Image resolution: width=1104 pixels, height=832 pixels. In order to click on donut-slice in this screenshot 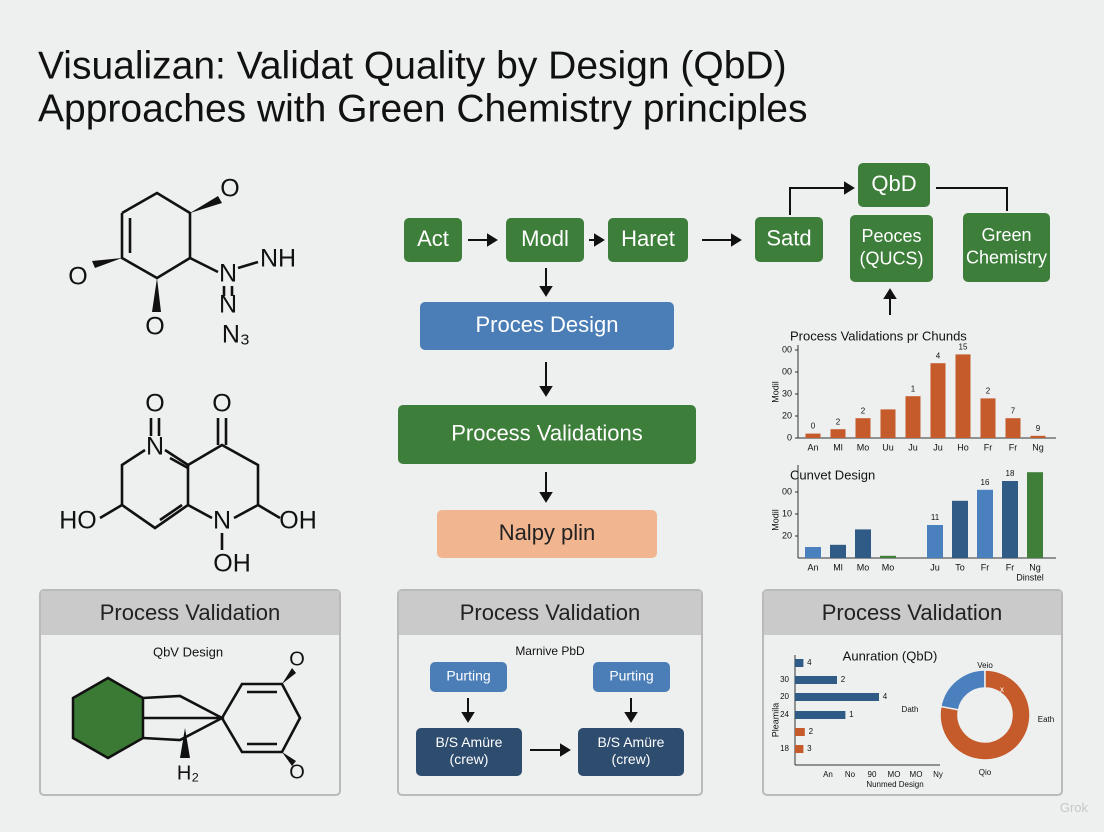, I will do `click(985, 715)`.